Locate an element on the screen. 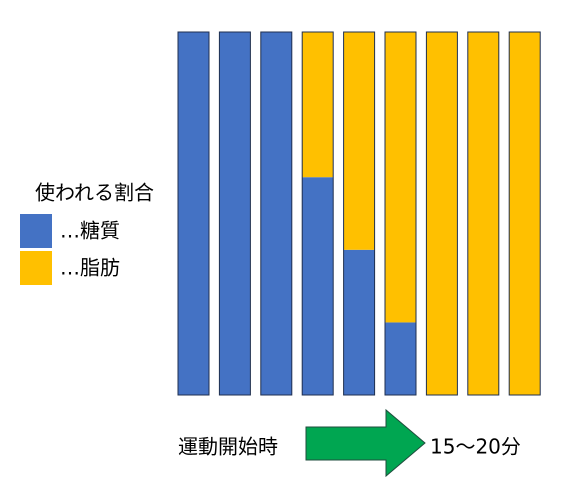 This screenshot has height=484, width=583. arrow is located at coordinates (365, 443).